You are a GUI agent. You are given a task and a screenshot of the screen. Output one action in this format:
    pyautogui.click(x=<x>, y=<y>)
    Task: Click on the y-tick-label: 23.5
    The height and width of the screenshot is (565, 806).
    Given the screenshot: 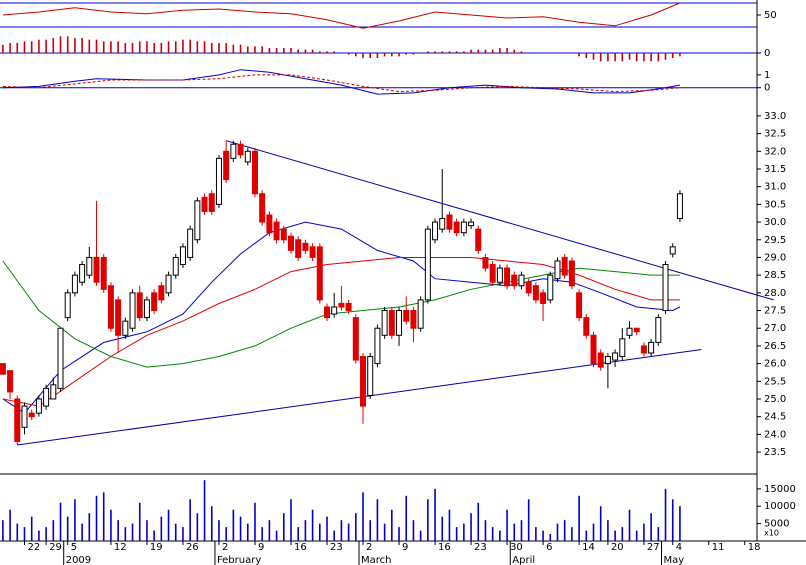 What is the action you would take?
    pyautogui.click(x=775, y=452)
    